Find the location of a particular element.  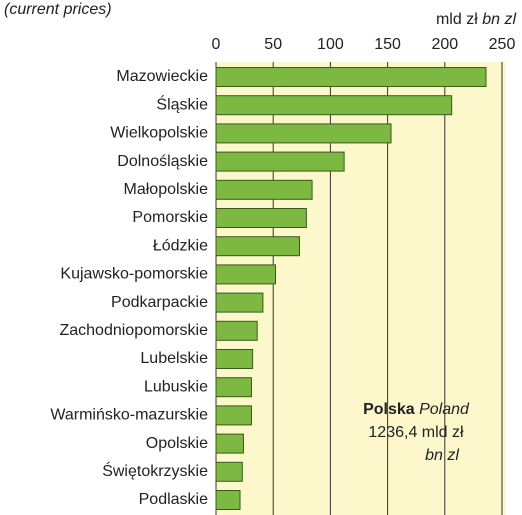

annotation-name: Polska is located at coordinates (389, 409).